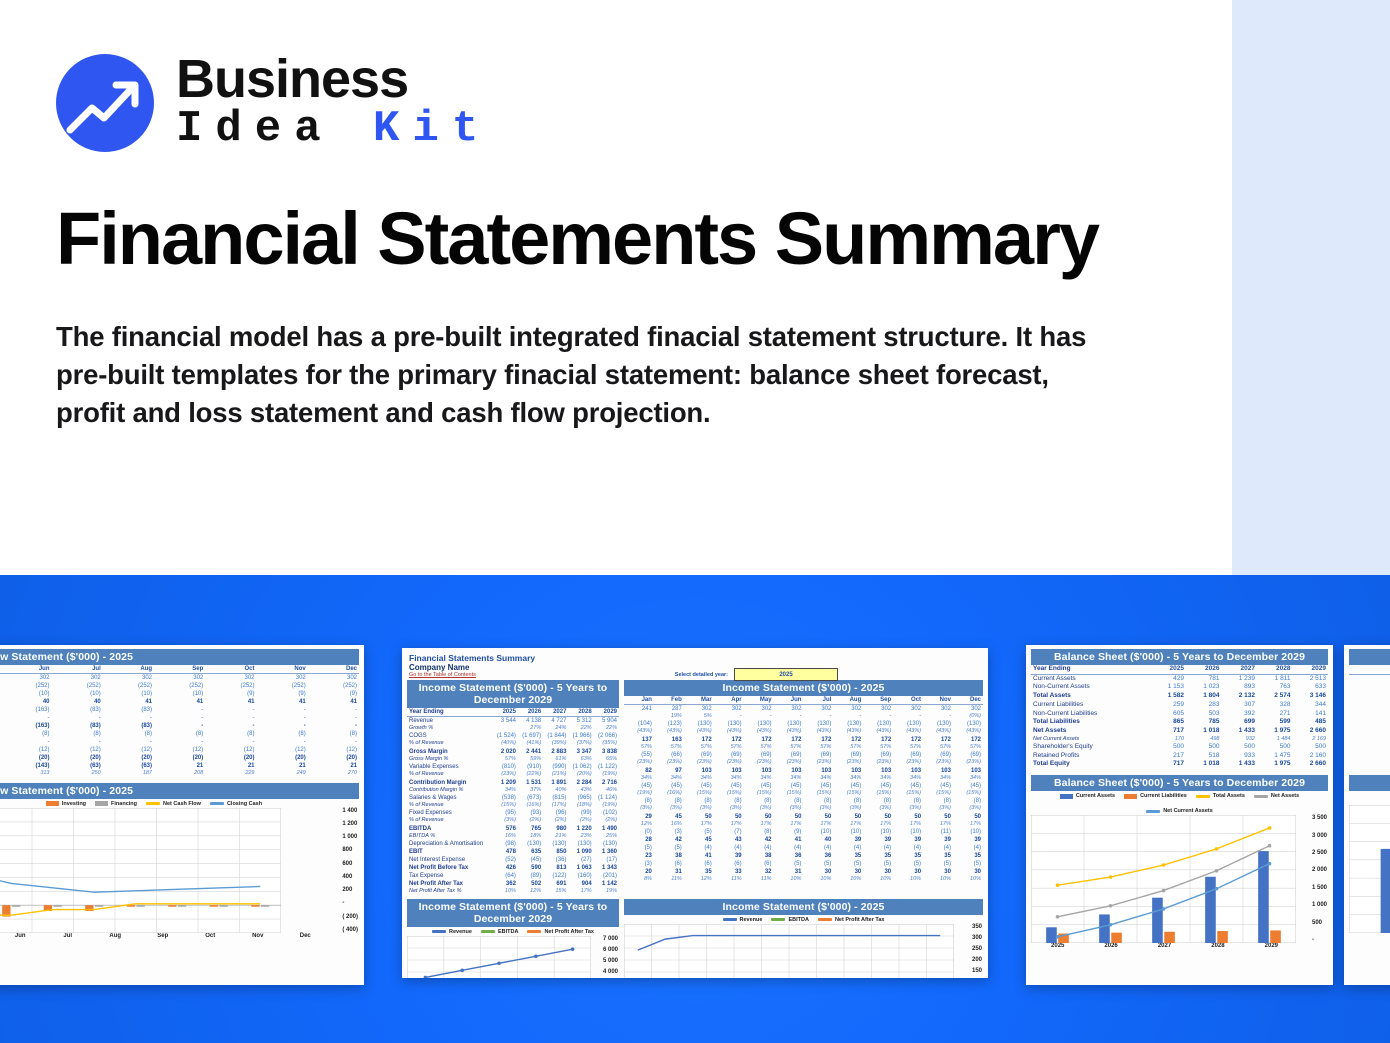  I want to click on table-cell: 1 433, so click(1246, 764).